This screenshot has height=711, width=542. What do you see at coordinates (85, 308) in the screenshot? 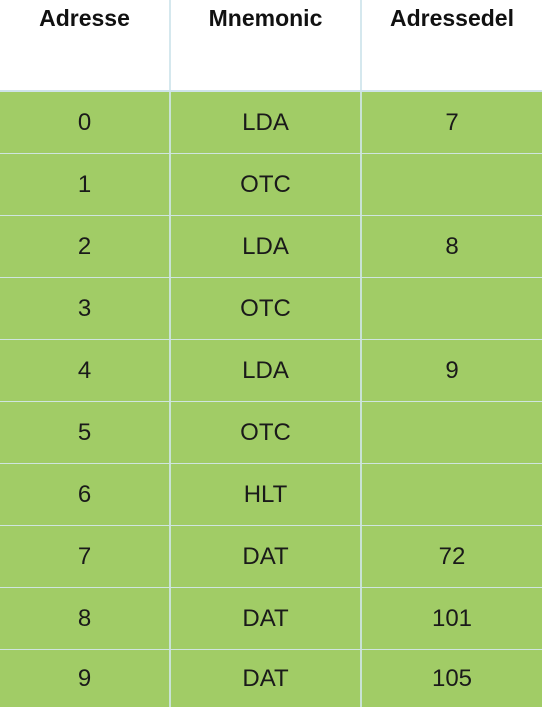
I see `cell-adresse: 3` at bounding box center [85, 308].